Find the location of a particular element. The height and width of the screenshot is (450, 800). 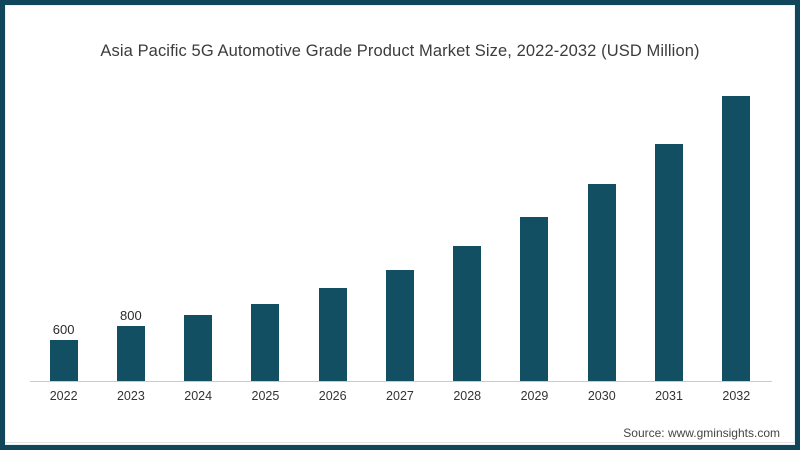

bar-2023 is located at coordinates (130, 353).